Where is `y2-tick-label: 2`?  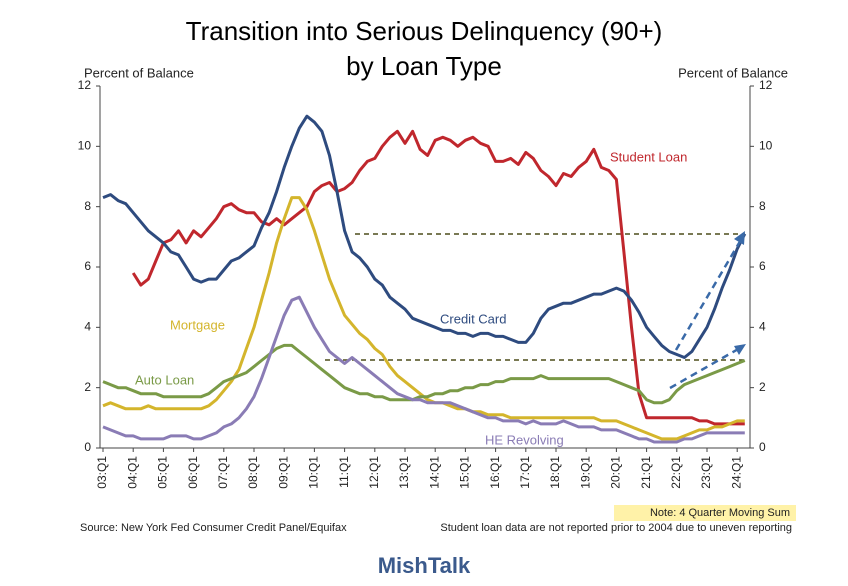
y2-tick-label: 2 is located at coordinates (762, 387).